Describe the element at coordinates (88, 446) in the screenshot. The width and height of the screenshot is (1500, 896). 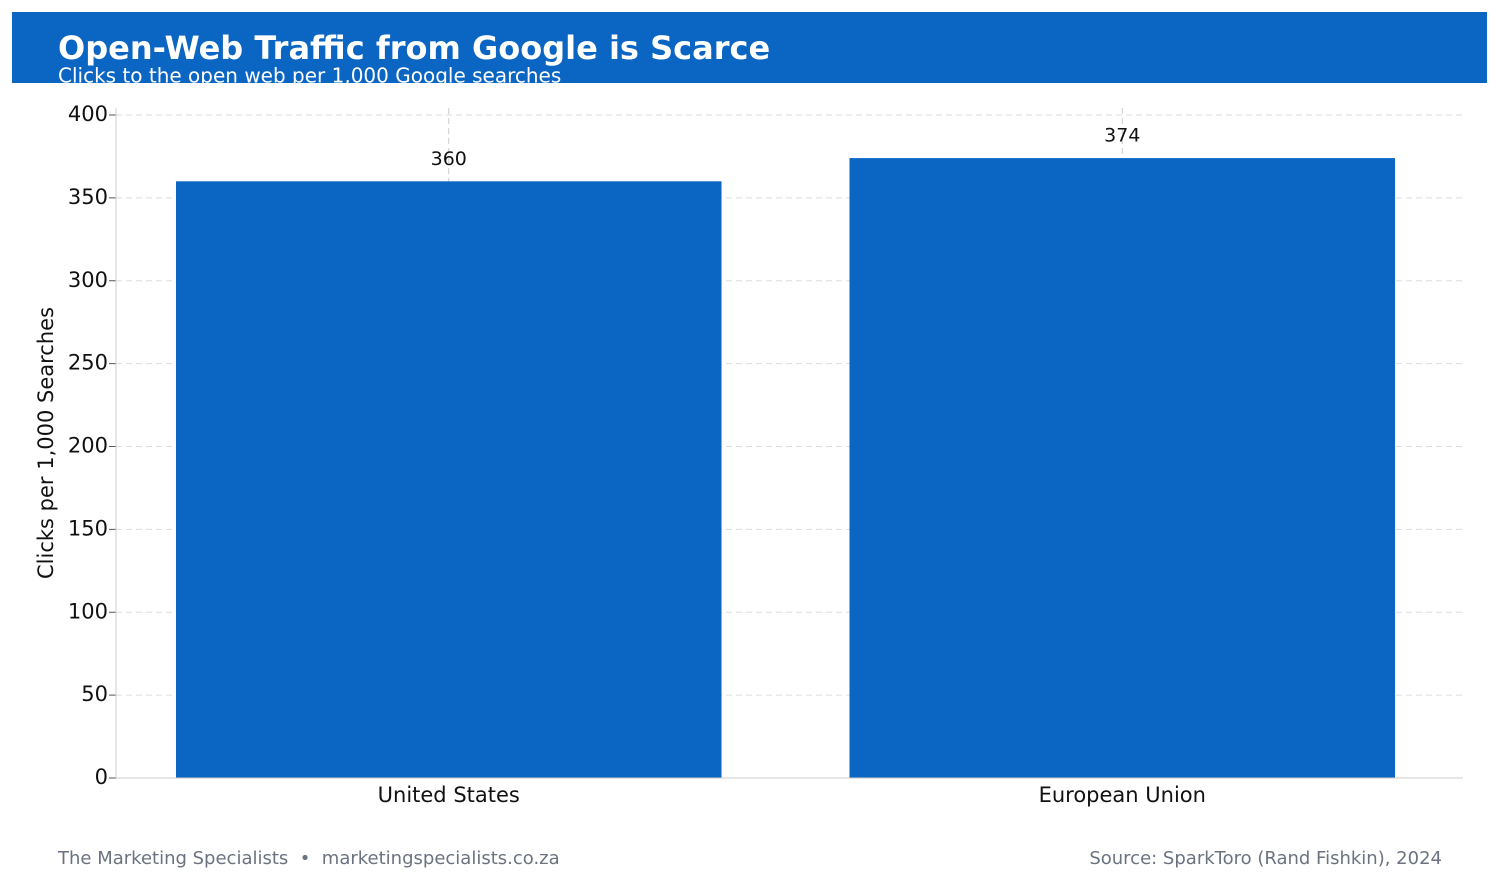
I see `y-tick-label: 200` at that location.